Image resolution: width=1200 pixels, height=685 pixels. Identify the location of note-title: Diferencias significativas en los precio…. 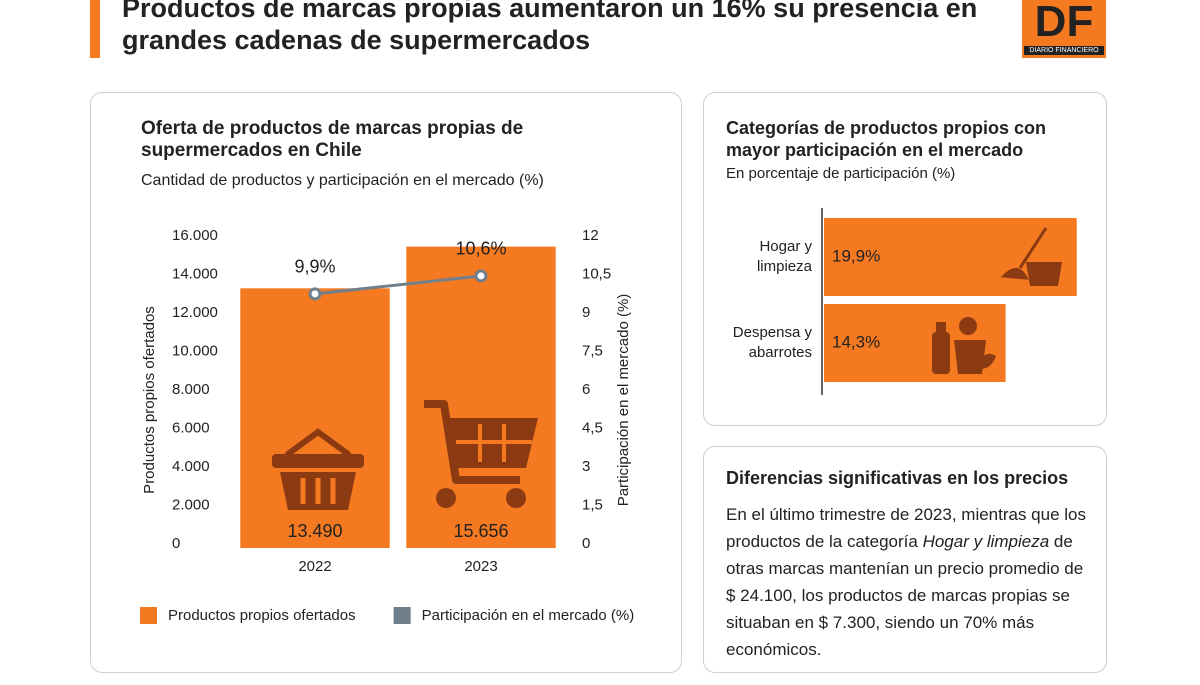
(897, 478).